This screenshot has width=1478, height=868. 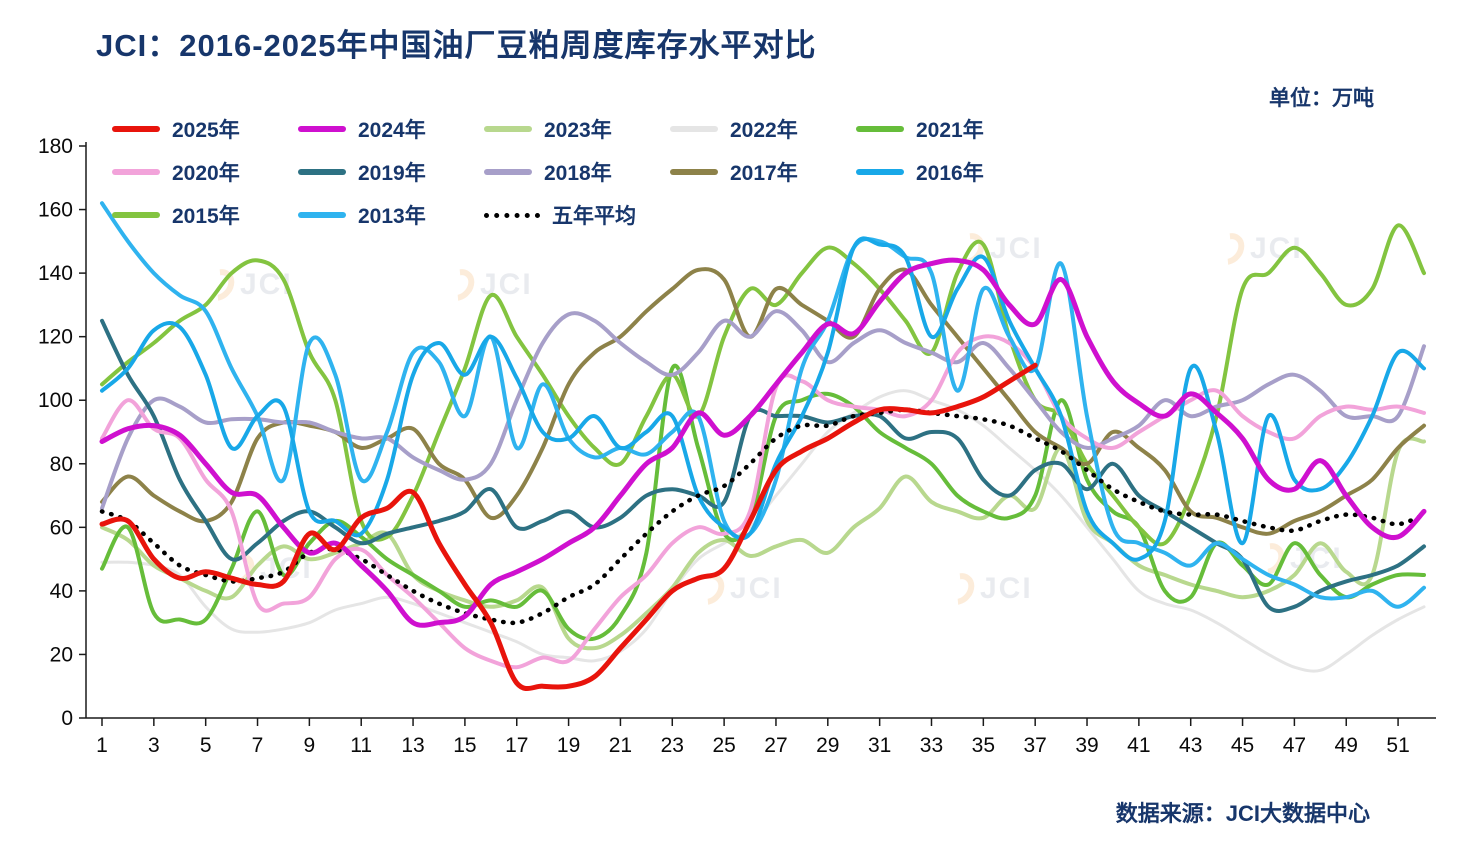 I want to click on x-tick-label: 9, so click(x=310, y=745).